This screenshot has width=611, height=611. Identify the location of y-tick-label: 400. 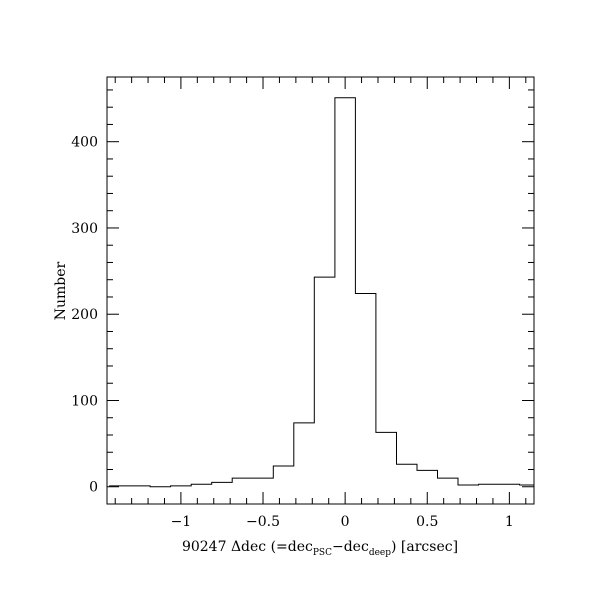
(84, 143).